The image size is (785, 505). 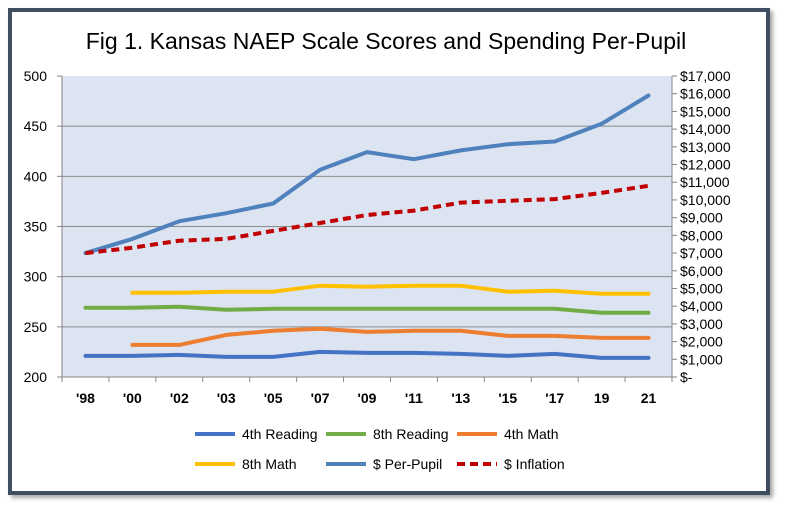 I want to click on left-axis-tick-label: 300, so click(x=36, y=277).